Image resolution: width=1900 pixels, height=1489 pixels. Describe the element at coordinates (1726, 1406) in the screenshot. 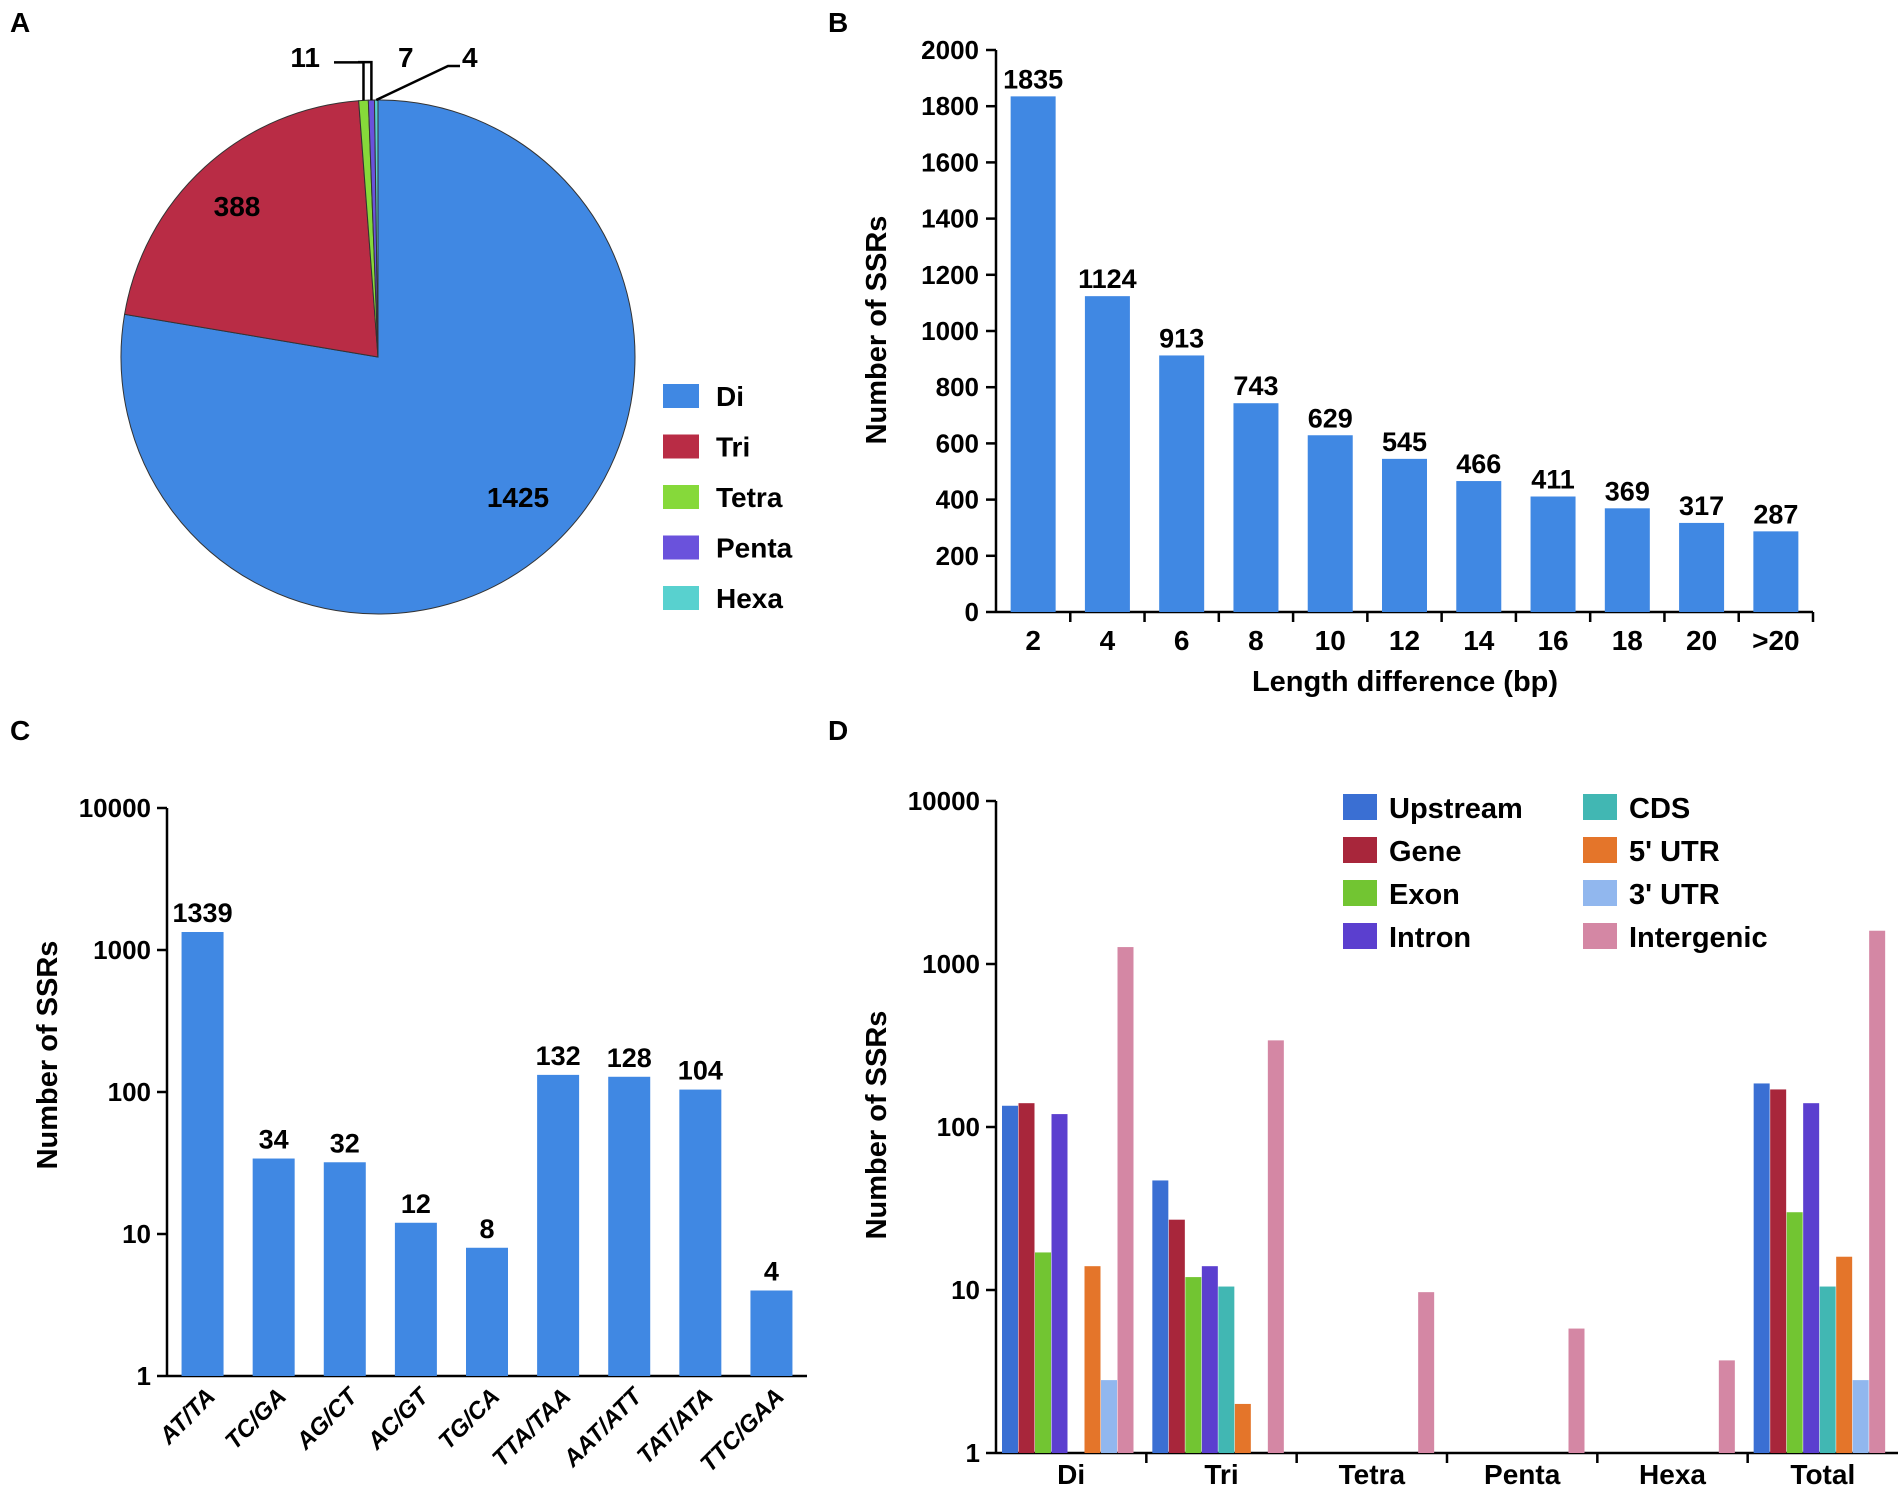

I see `bar-hexa-intergenic` at that location.